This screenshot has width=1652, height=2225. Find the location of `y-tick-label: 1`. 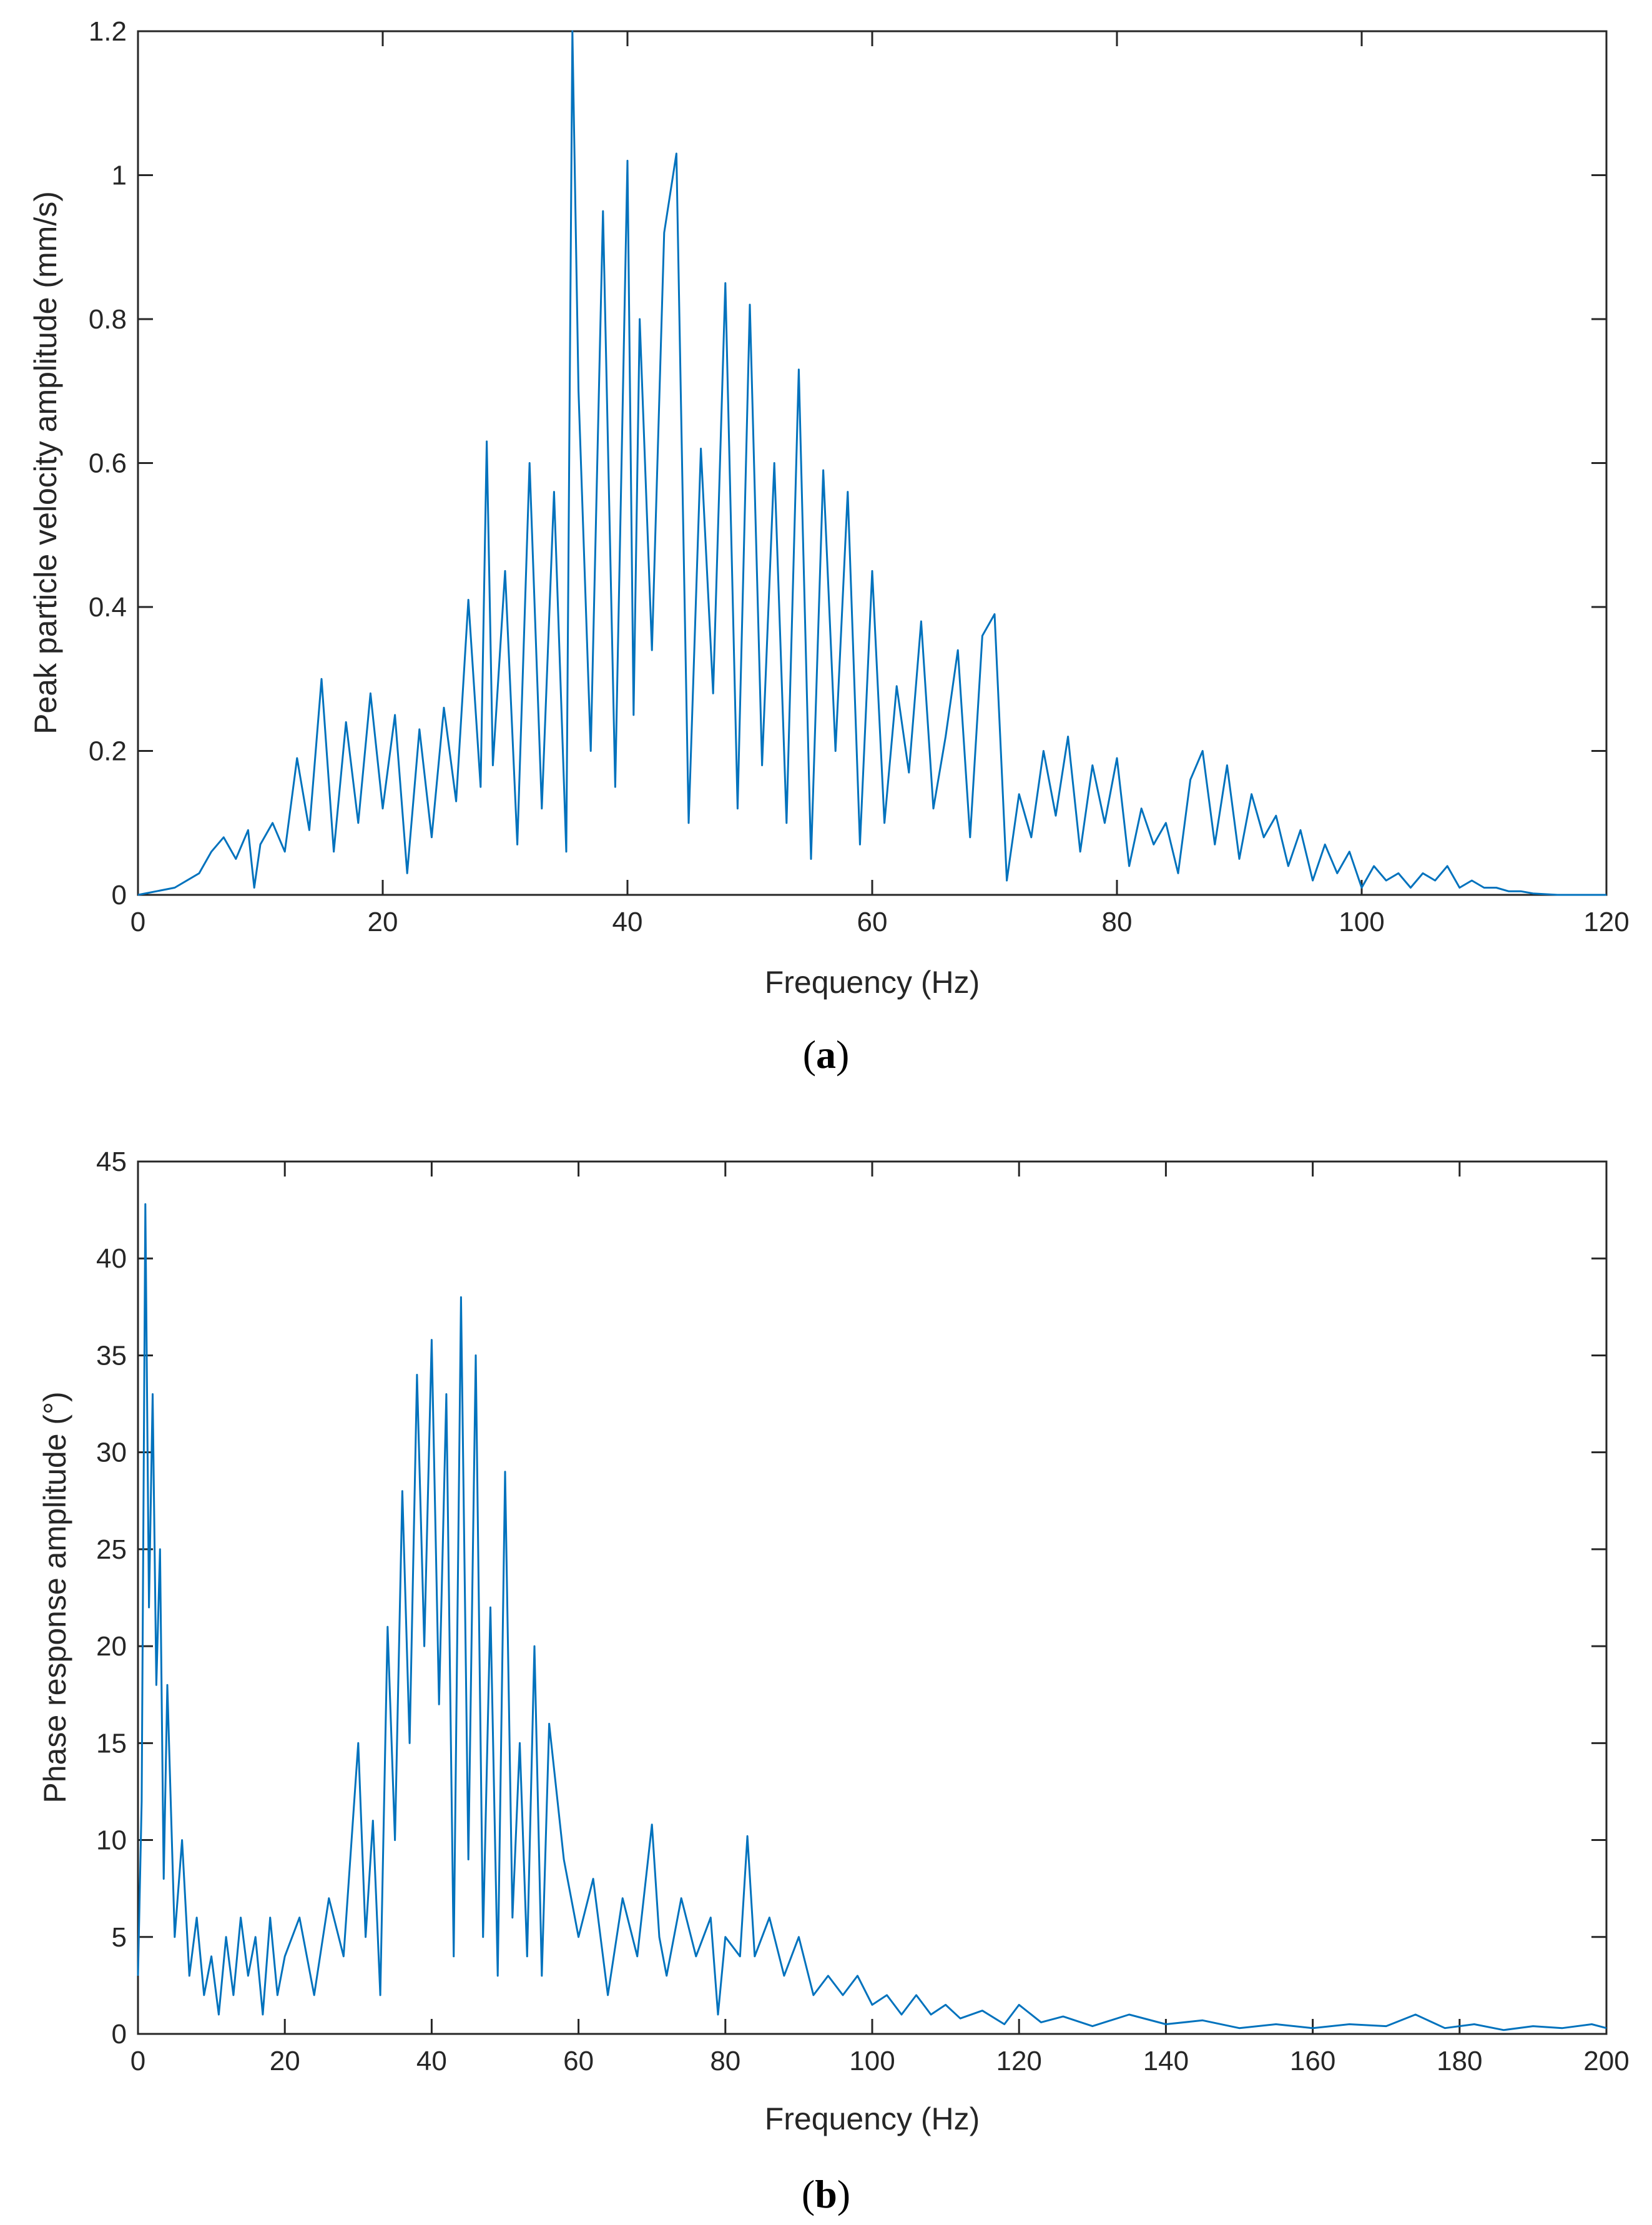

y-tick-label: 1 is located at coordinates (119, 175).